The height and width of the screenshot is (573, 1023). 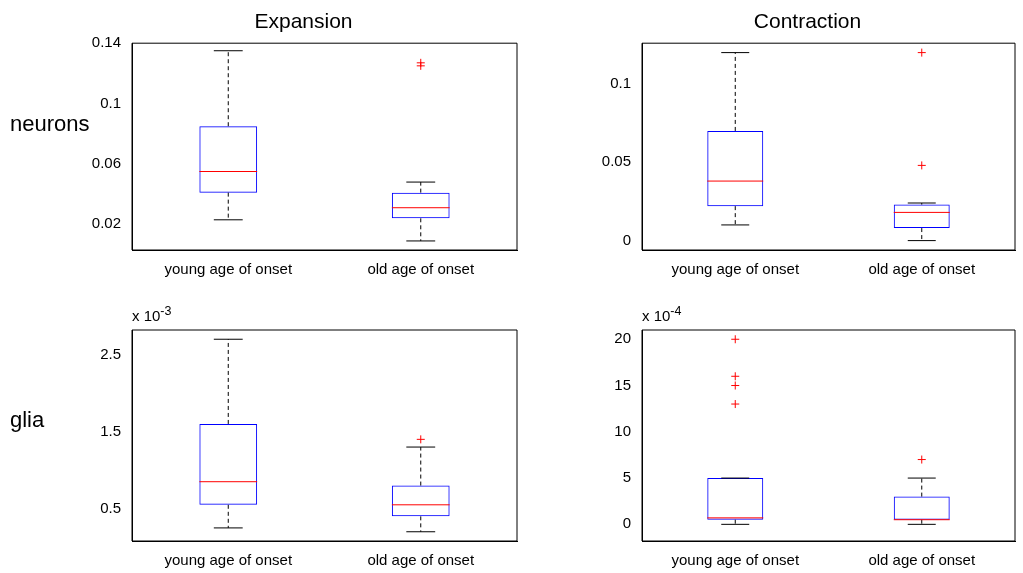 I want to click on y-tick-label: 20, so click(x=622, y=338).